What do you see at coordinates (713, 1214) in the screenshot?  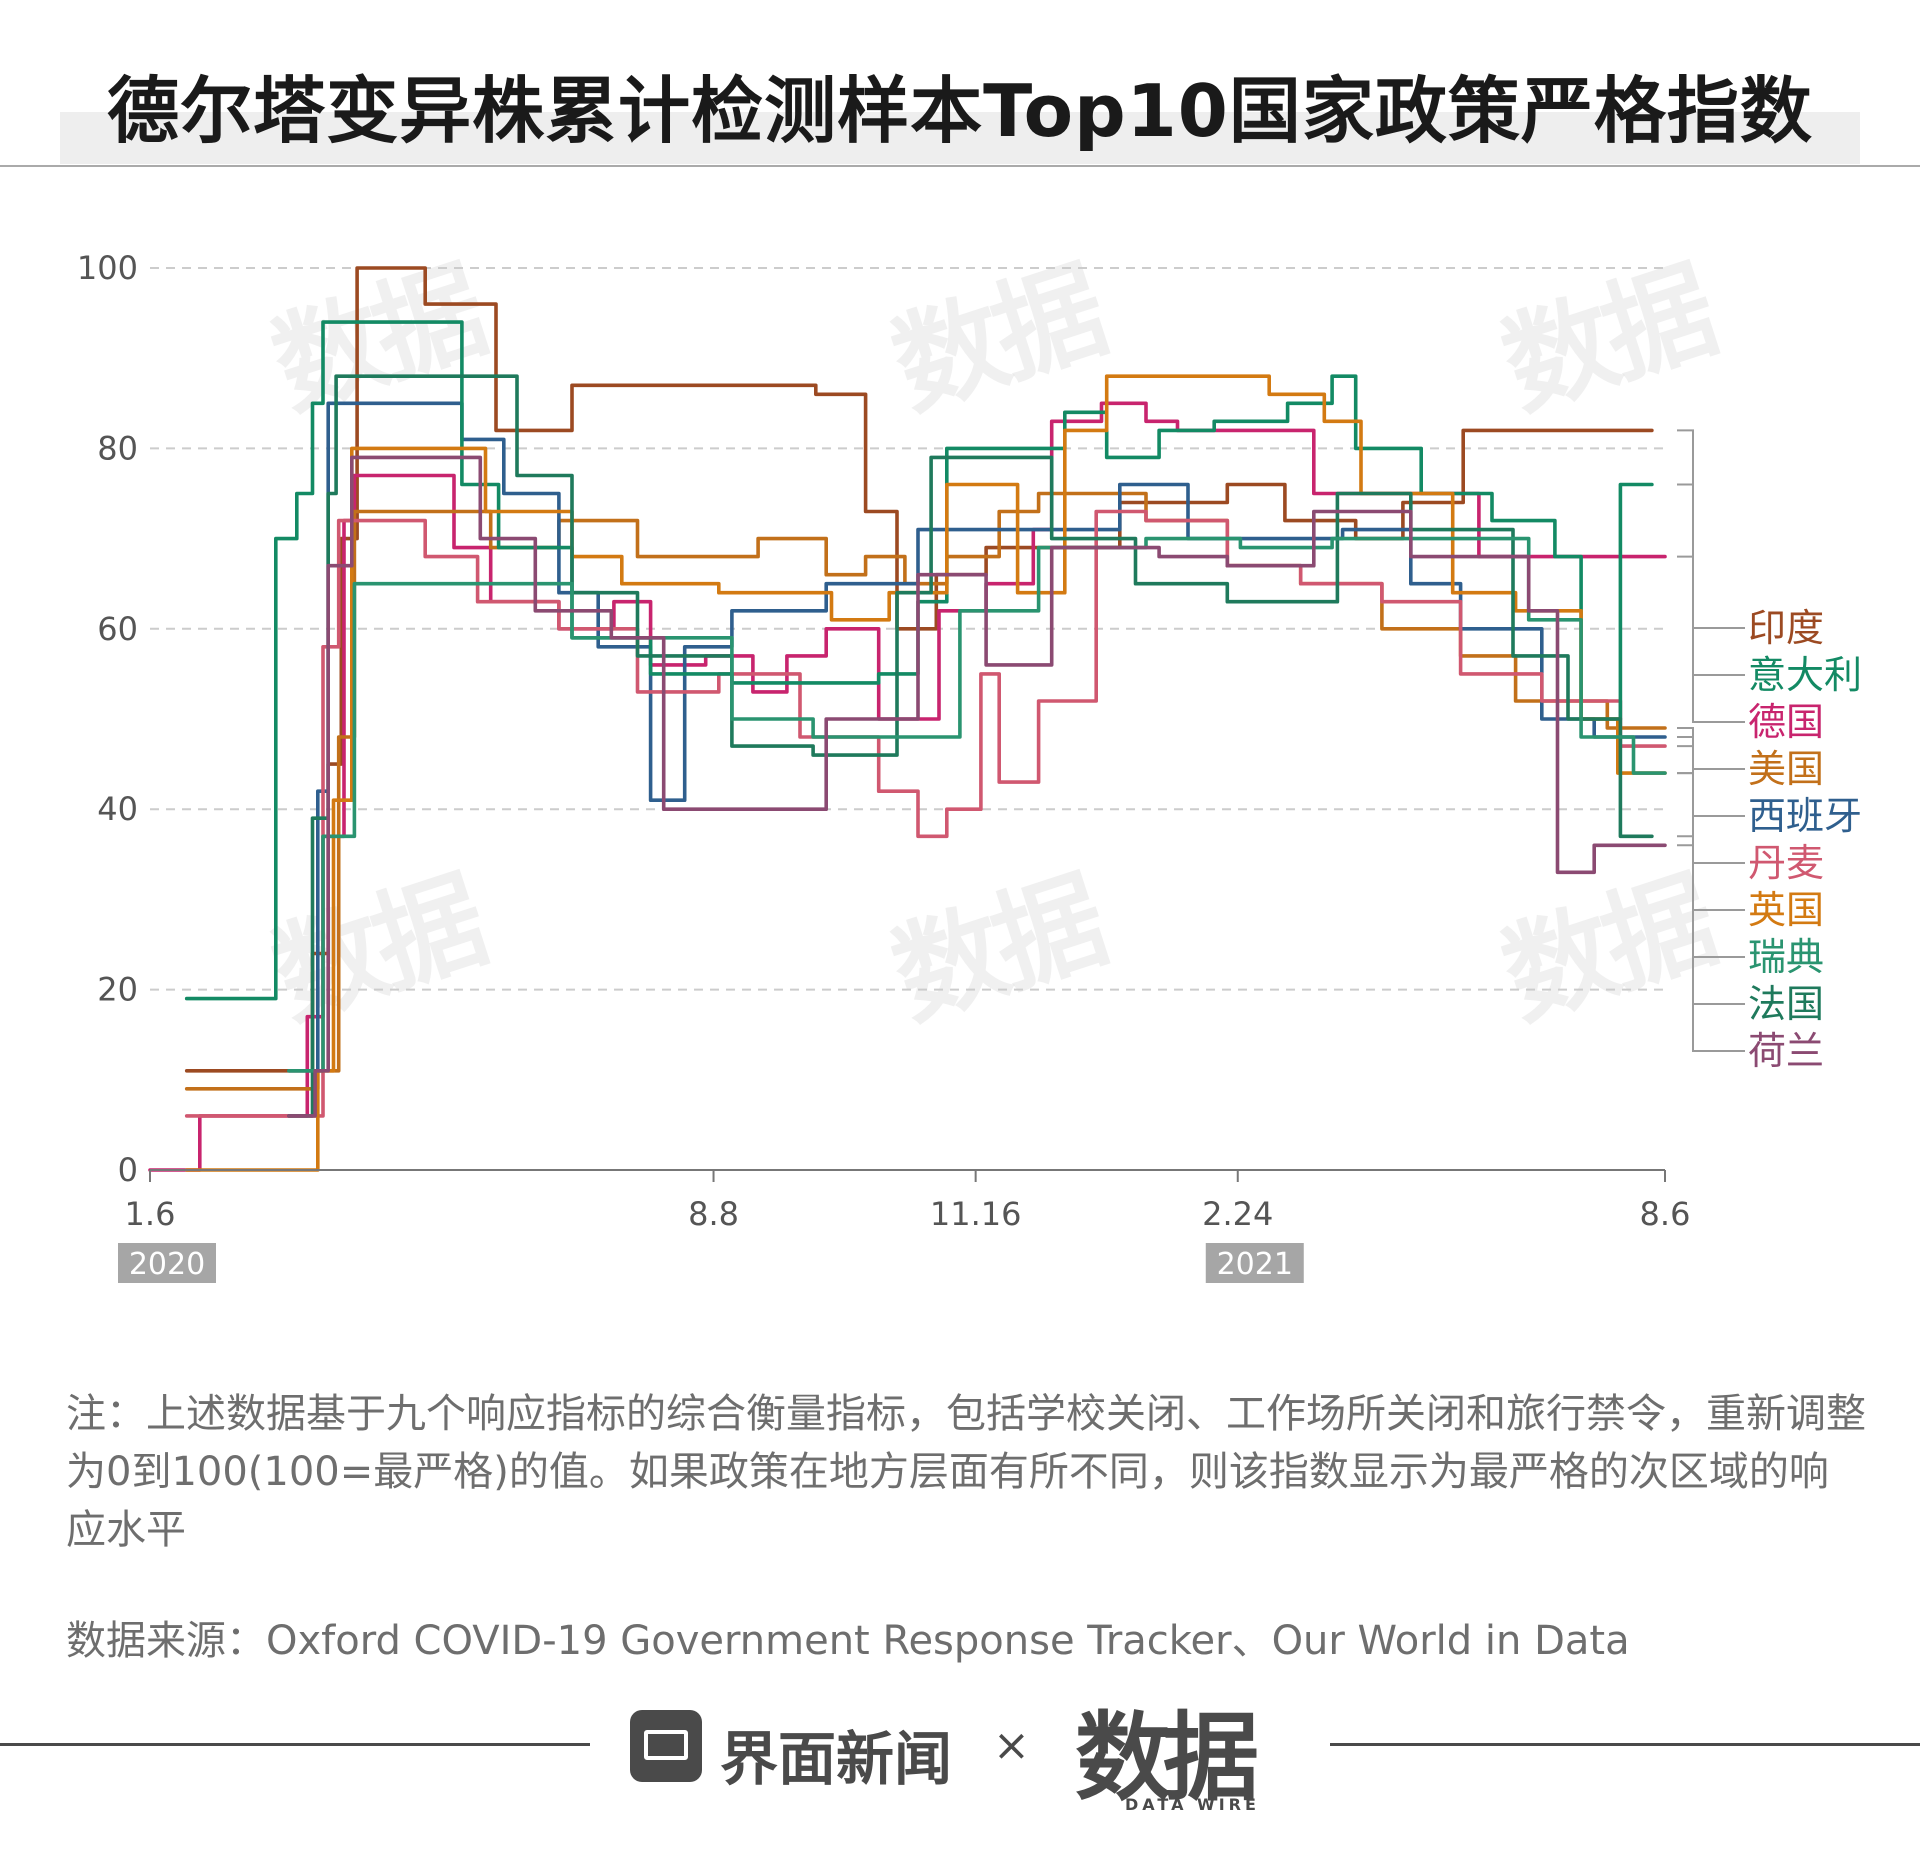 I see `x-tick-label: 8.8` at bounding box center [713, 1214].